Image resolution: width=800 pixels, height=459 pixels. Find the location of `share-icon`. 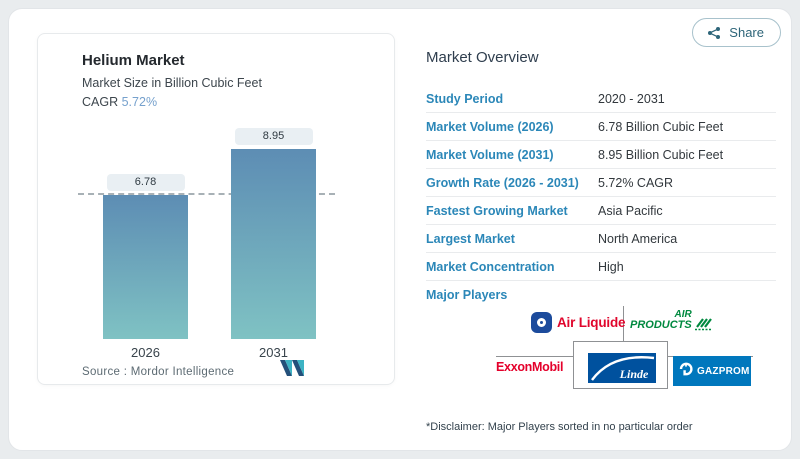

share-icon is located at coordinates (714, 32).